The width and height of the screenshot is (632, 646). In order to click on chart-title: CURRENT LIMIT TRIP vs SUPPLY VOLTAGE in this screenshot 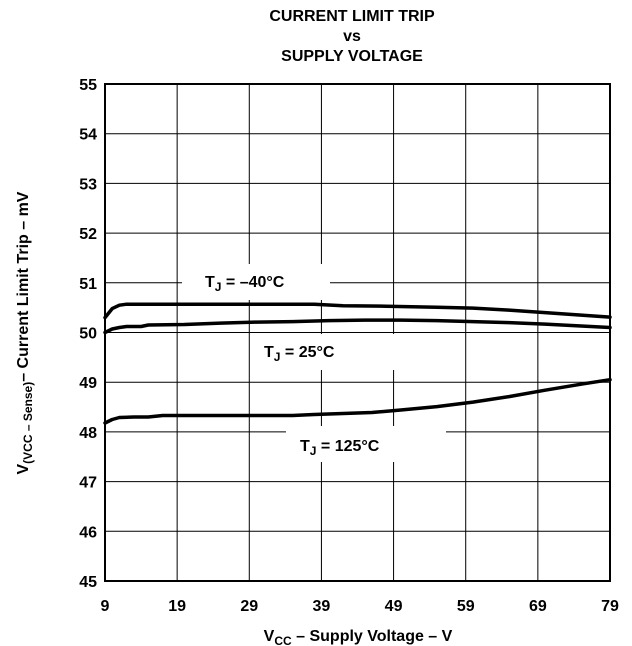, I will do `click(352, 36)`.